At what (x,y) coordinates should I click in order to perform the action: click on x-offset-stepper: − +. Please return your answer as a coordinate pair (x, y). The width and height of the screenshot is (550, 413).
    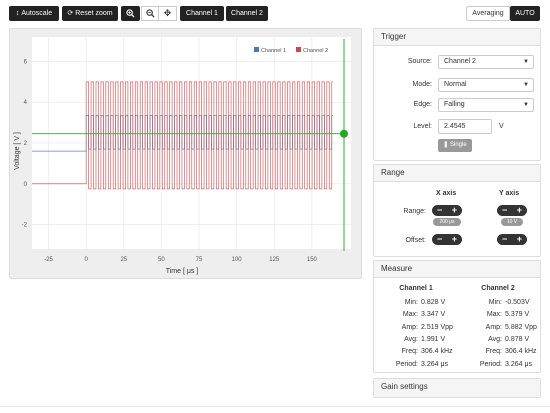
    Looking at the image, I should click on (447, 239).